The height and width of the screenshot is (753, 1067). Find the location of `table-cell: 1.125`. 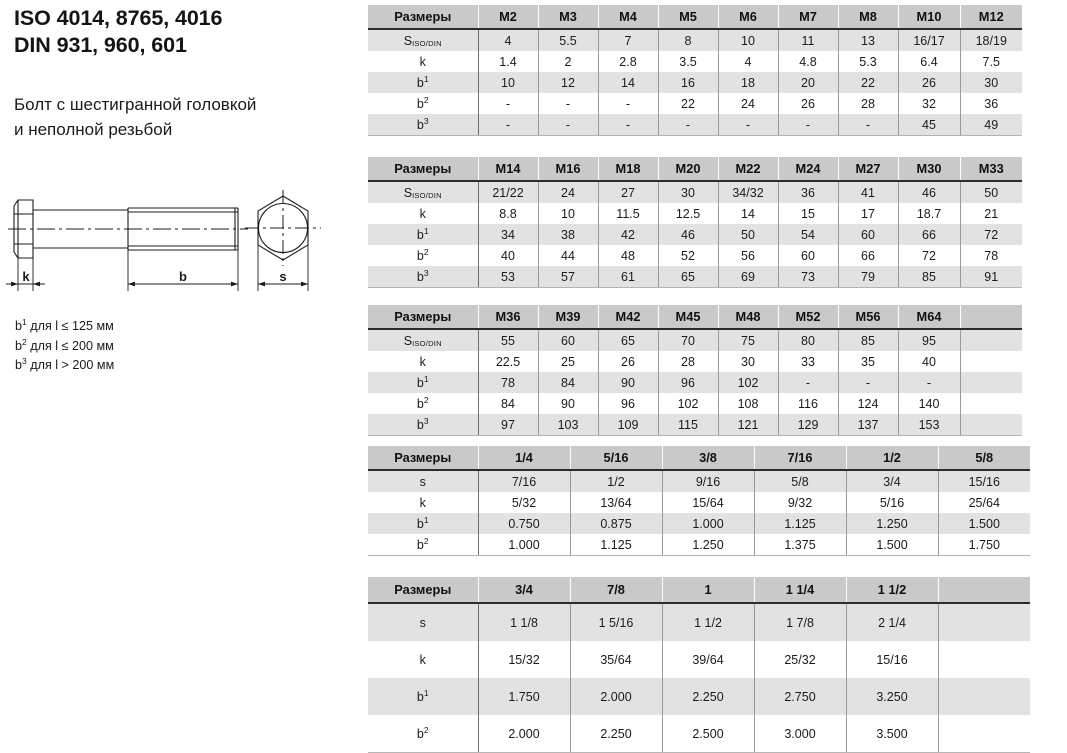

table-cell: 1.125 is located at coordinates (800, 523).